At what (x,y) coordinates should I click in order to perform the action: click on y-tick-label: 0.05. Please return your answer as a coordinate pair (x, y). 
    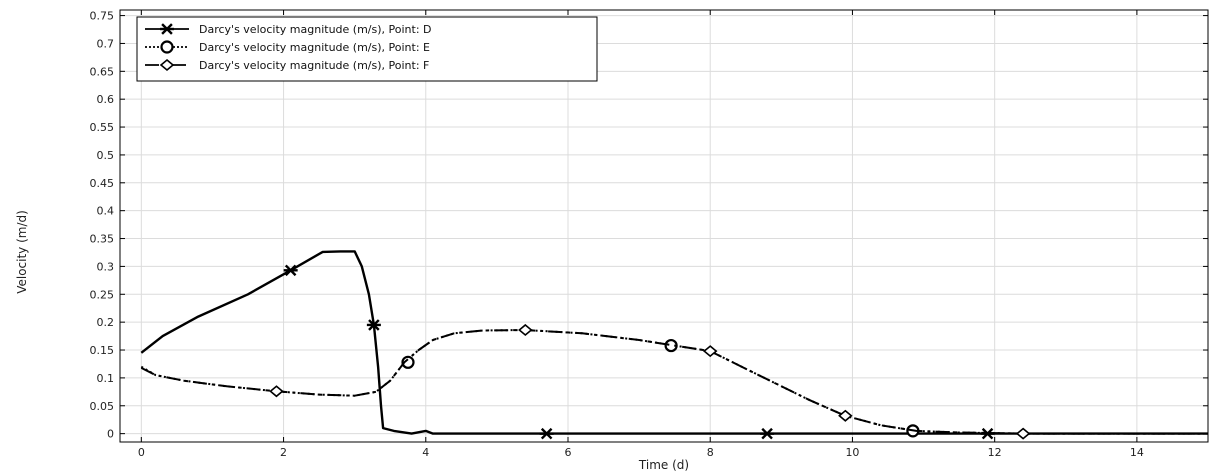
    Looking at the image, I should click on (102, 406).